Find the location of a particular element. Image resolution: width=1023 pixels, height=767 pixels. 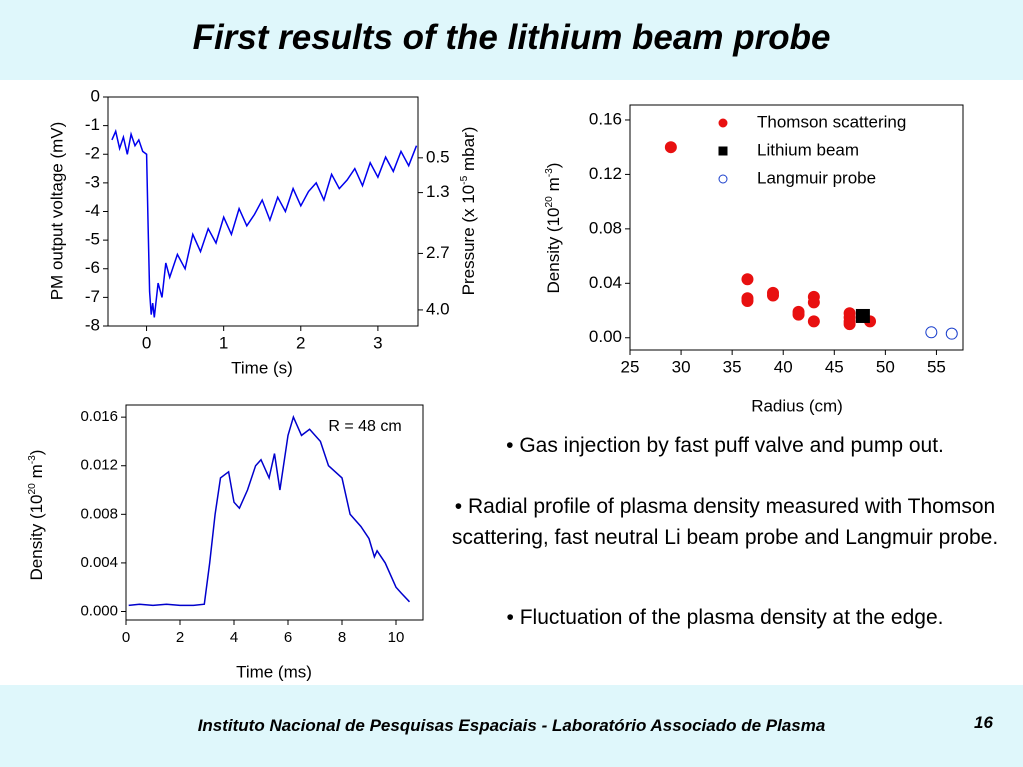

axis-label: Pressure (x 10-5 mbar) is located at coordinates (468, 211).